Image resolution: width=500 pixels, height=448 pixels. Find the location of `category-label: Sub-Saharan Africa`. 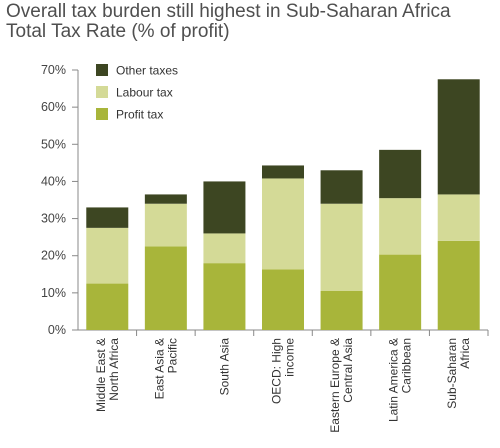

category-label: Sub-Saharan Africa is located at coordinates (458, 373).